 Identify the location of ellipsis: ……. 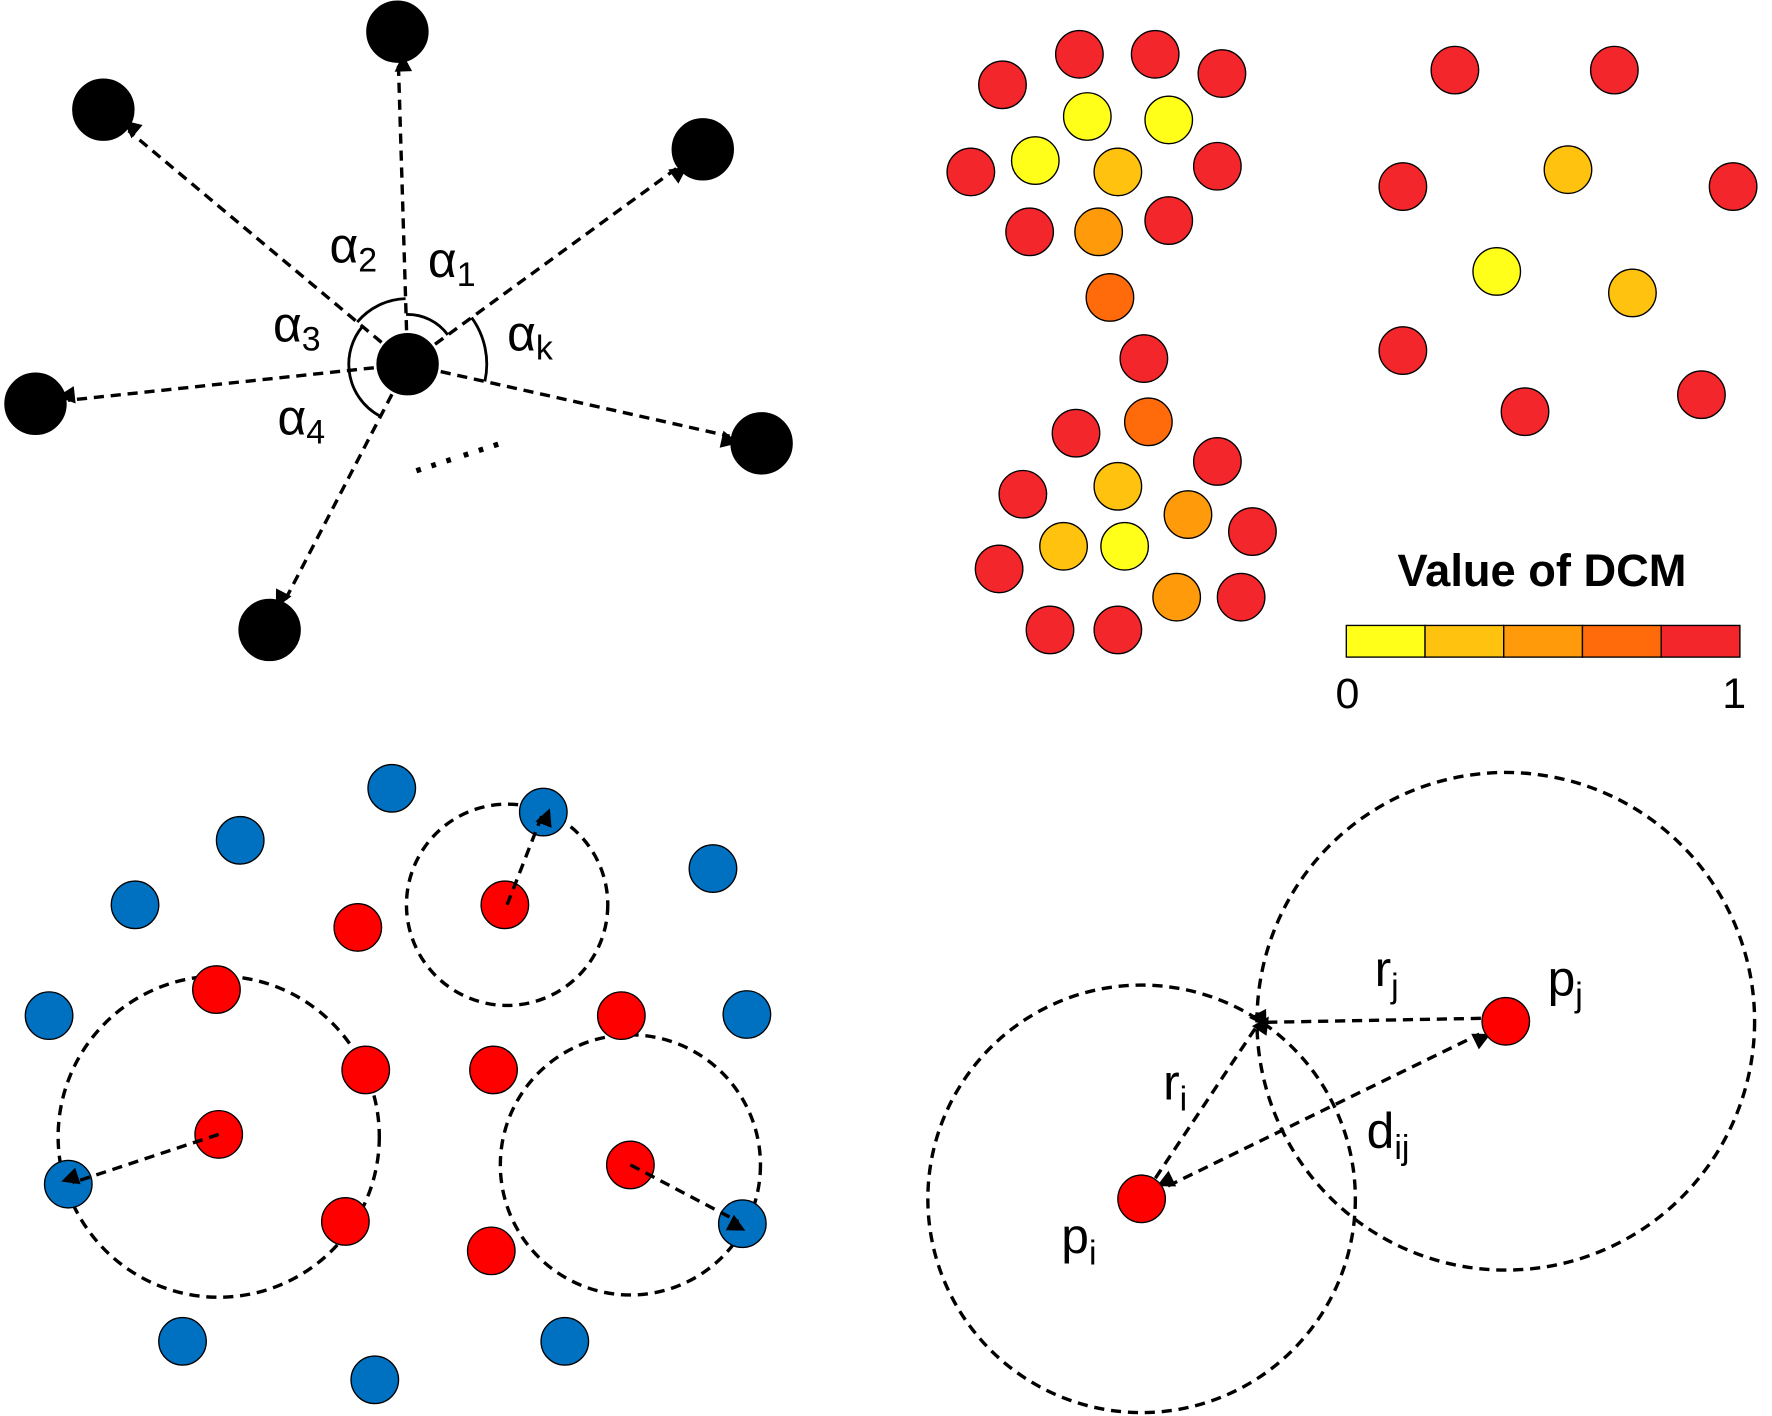
(453, 444).